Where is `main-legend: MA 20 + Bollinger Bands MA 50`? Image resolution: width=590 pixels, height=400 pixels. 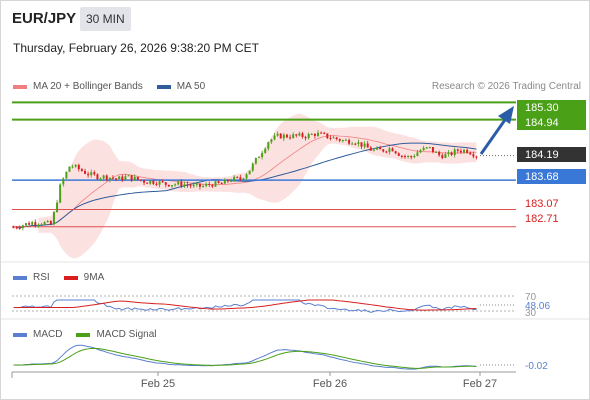
main-legend: MA 20 + Bollinger Bands MA 50 is located at coordinates (109, 86).